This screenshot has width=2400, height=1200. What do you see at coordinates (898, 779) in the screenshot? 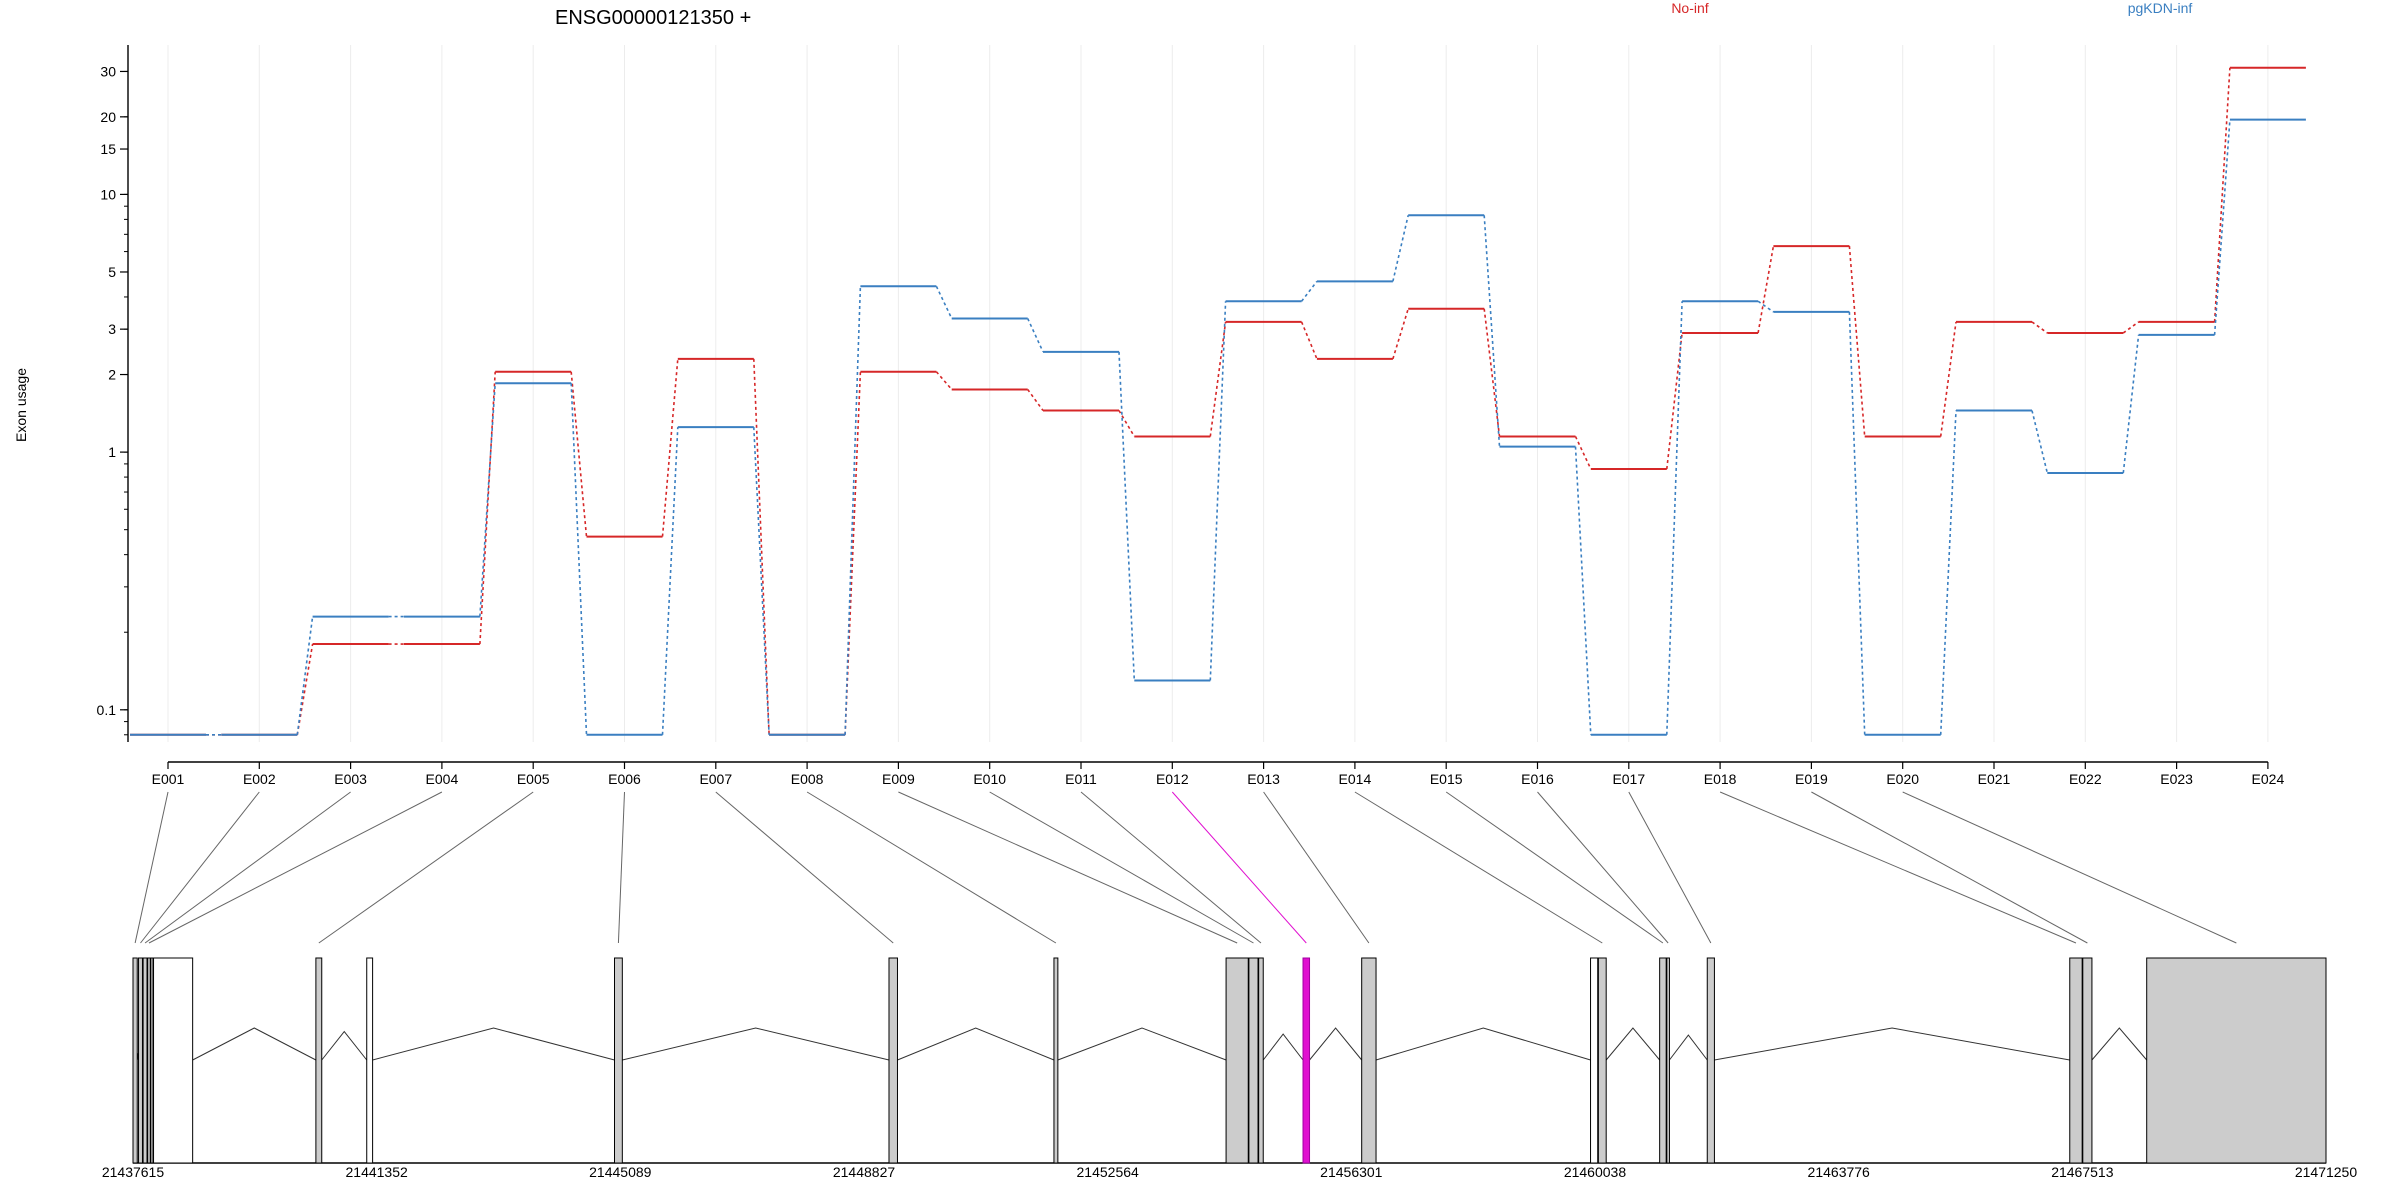
I see `x-tick-label: E009` at bounding box center [898, 779].